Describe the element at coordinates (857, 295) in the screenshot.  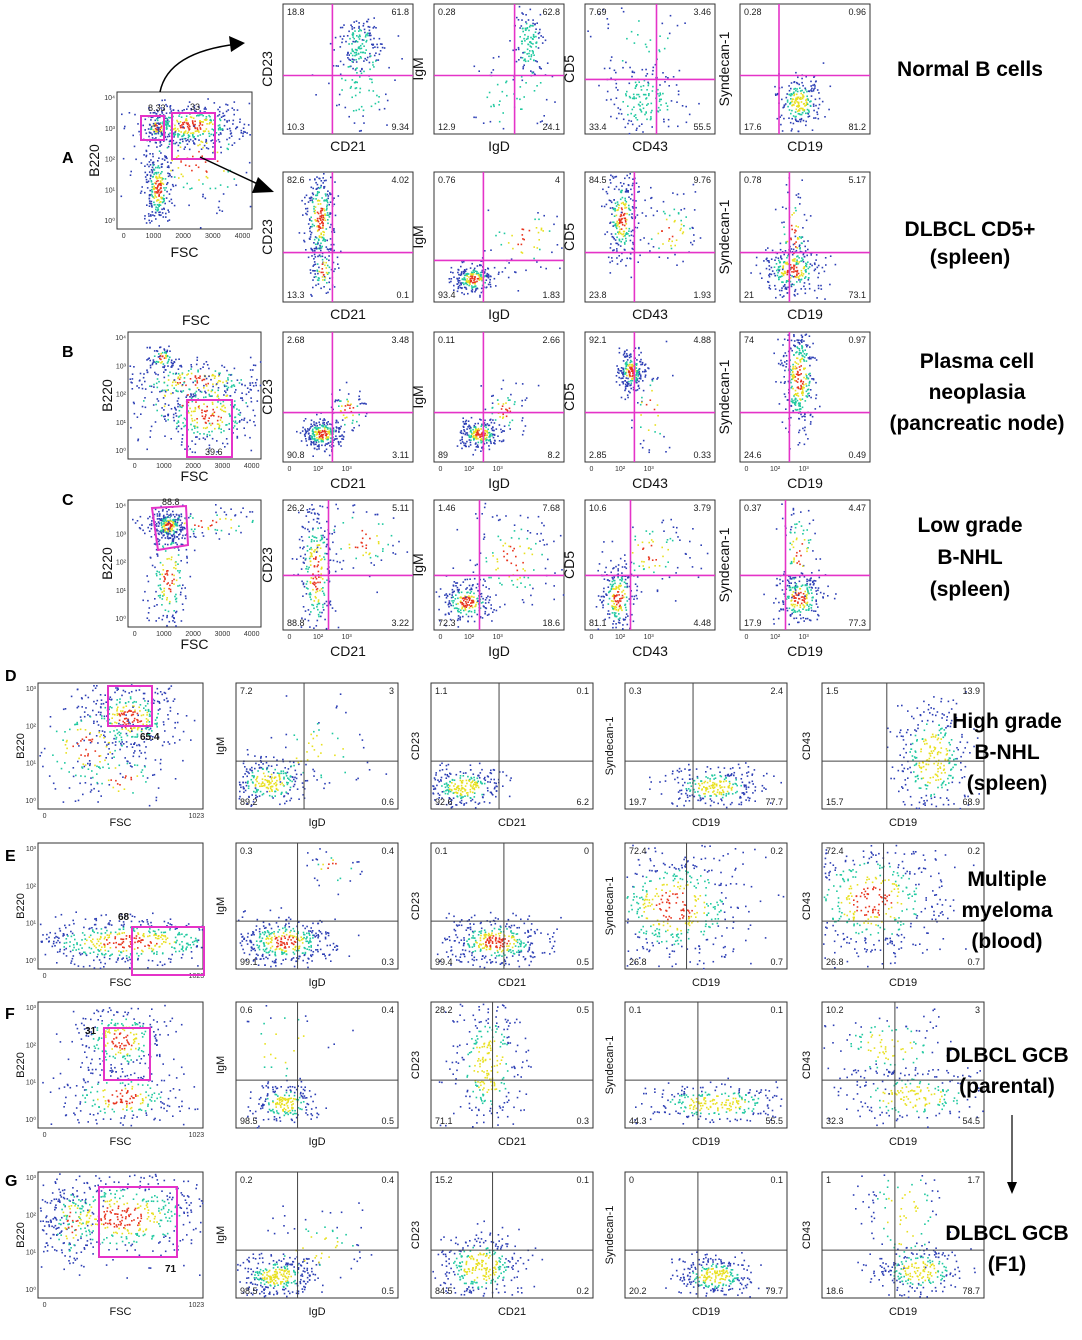
I see `quadrant-value-lr: 73.1` at that location.